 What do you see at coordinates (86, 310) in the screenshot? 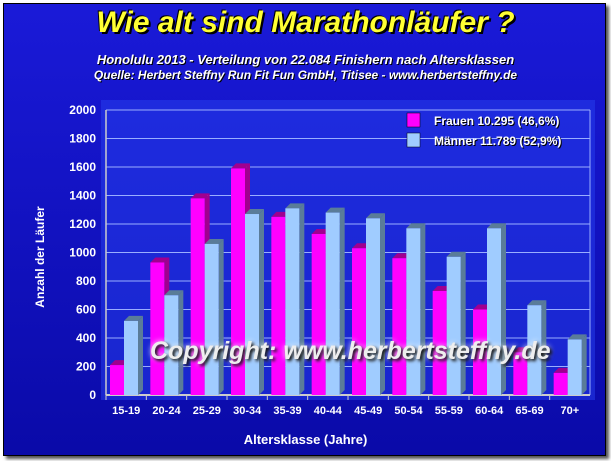
I see `y-tick-label: 600` at bounding box center [86, 310].